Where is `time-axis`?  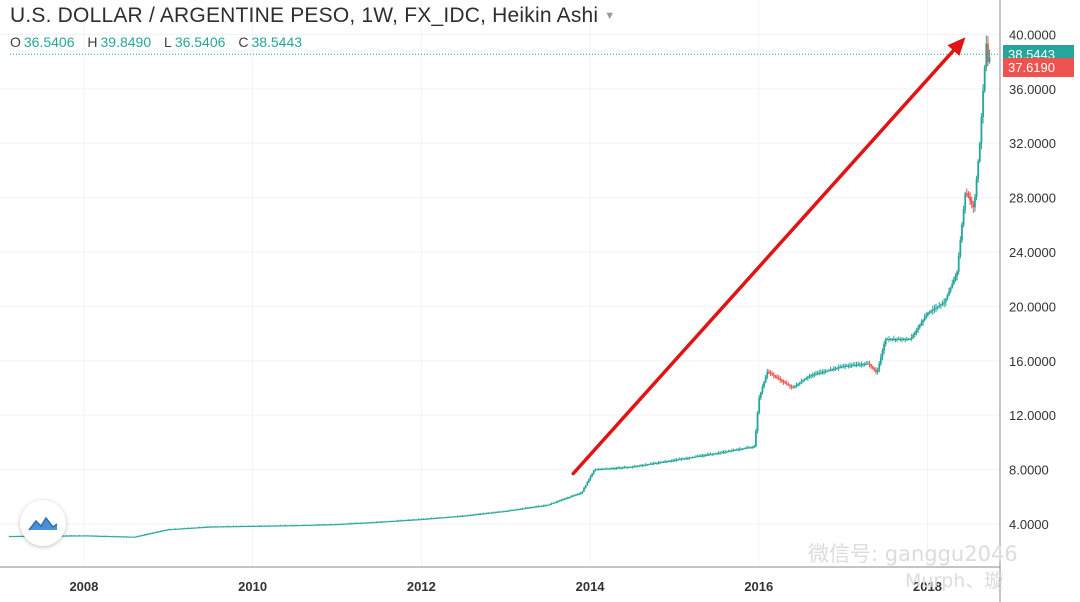 time-axis is located at coordinates (500, 584).